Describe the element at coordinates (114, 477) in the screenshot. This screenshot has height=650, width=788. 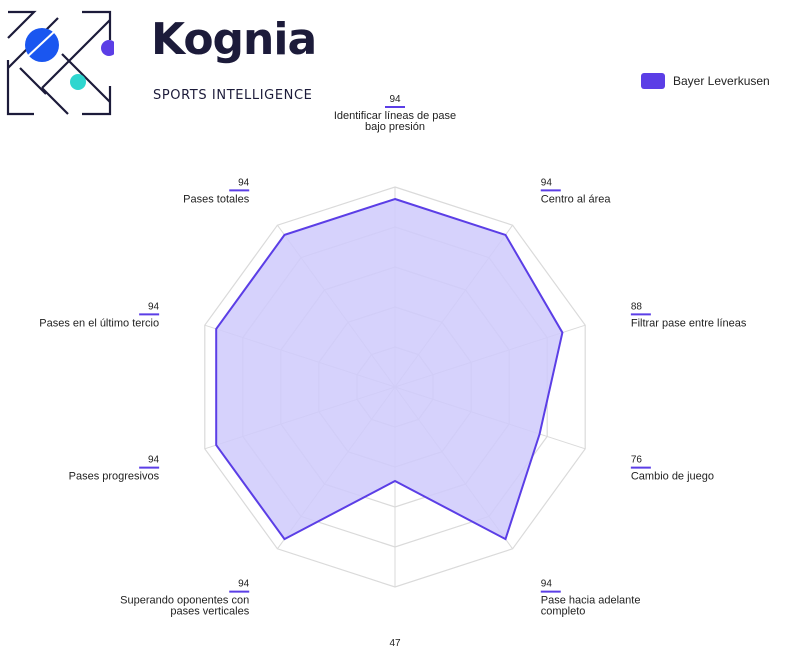
I see `axis-label: Pases progresivos` at that location.